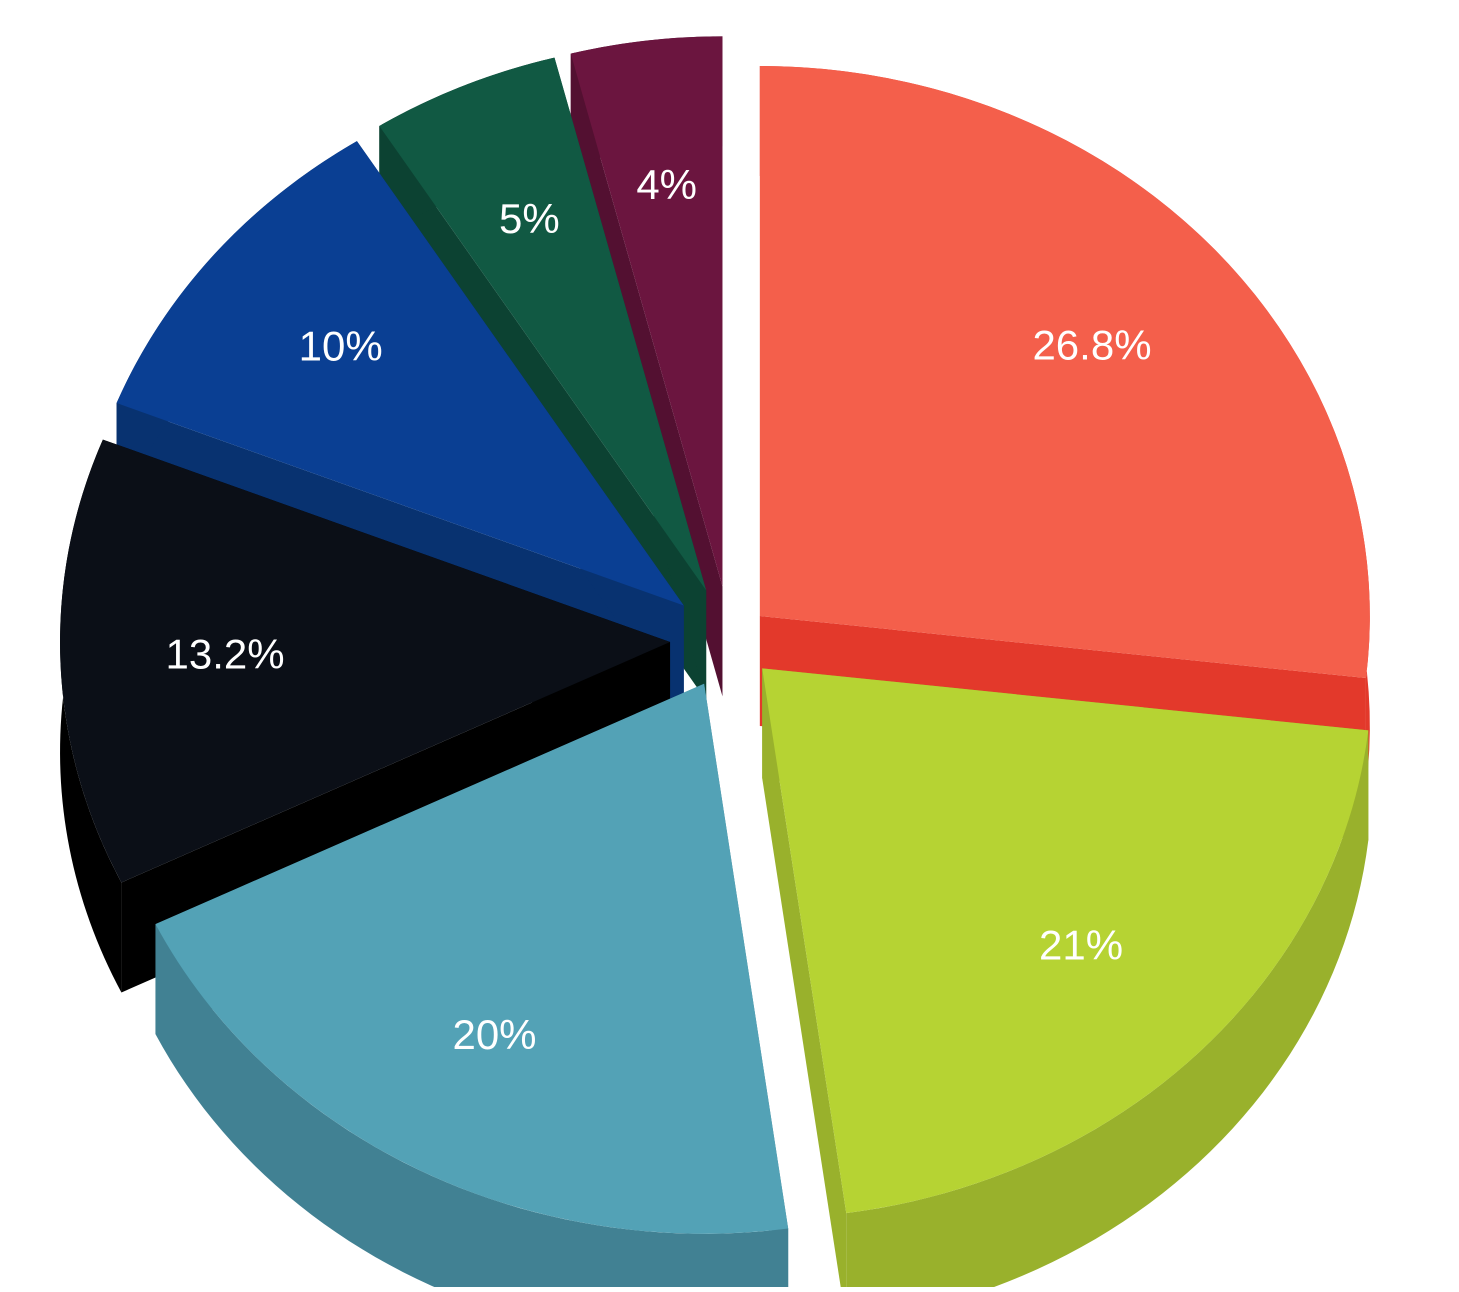  I want to click on slice-data-label: 26.8%, so click(1091, 345).